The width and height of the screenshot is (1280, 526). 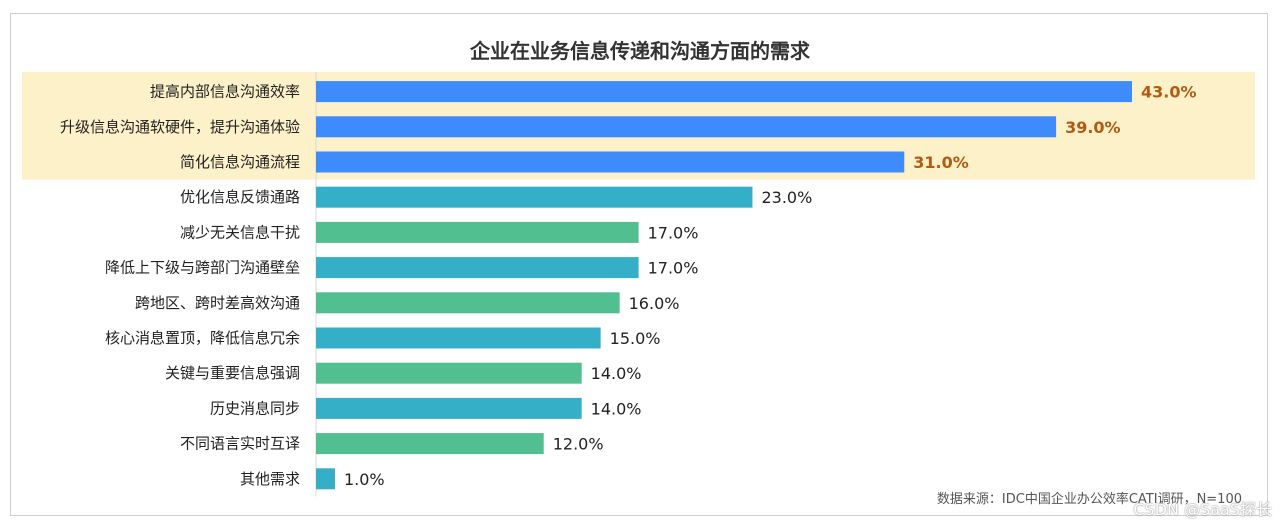 I want to click on value-label: 43.0%, so click(x=1169, y=92).